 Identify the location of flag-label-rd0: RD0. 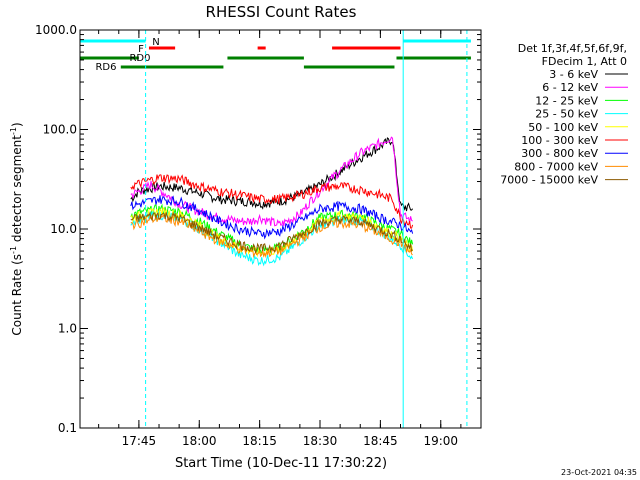
(139, 58).